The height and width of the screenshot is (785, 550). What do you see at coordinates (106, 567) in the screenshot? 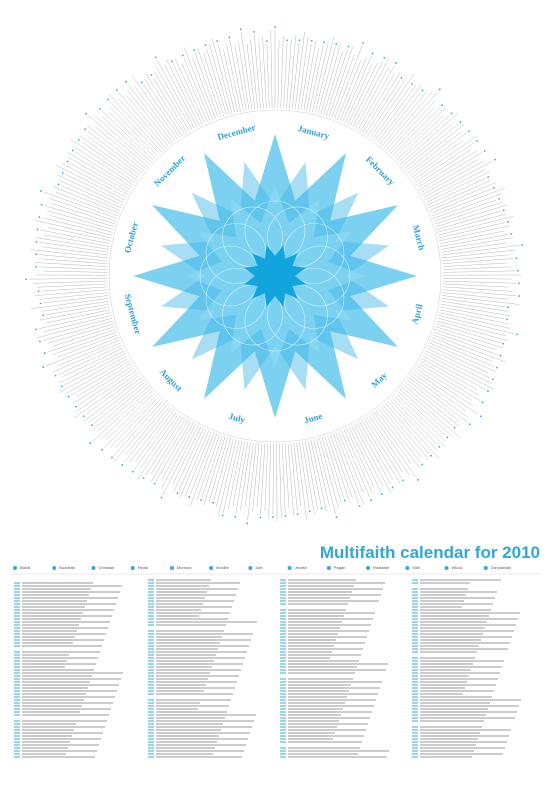
I see `legend-label: Christian` at bounding box center [106, 567].